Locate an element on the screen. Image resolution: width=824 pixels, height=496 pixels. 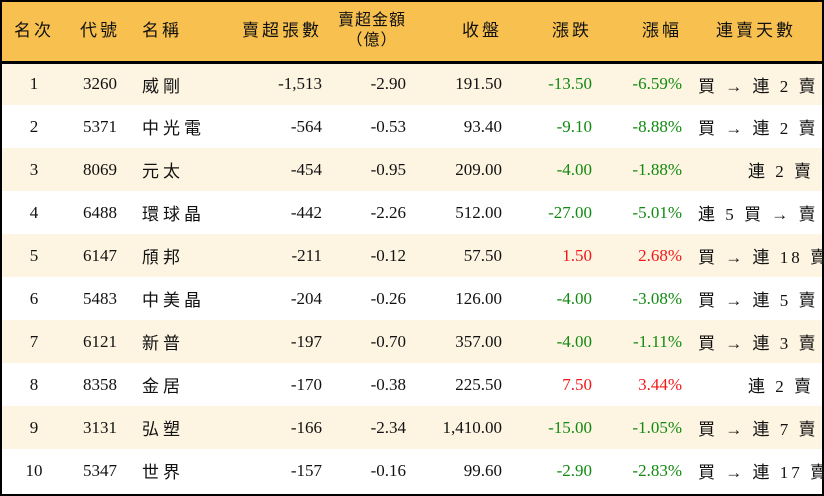
close-cell: 191.50 is located at coordinates (478, 84).